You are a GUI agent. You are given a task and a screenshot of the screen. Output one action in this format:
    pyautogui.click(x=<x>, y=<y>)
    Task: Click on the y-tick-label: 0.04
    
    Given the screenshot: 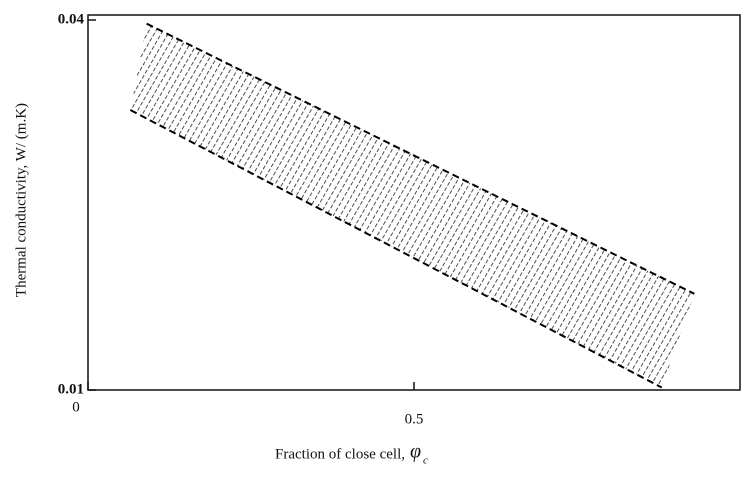 What is the action you would take?
    pyautogui.click(x=71, y=19)
    